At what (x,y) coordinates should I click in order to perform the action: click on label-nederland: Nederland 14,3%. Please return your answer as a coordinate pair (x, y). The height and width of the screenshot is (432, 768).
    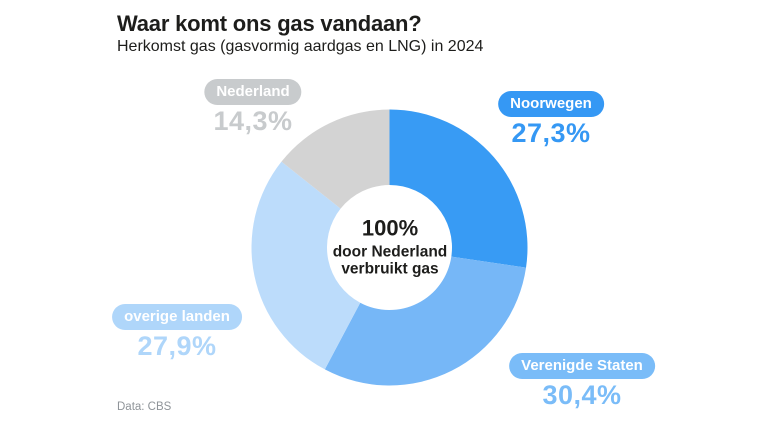
    Looking at the image, I should click on (253, 108).